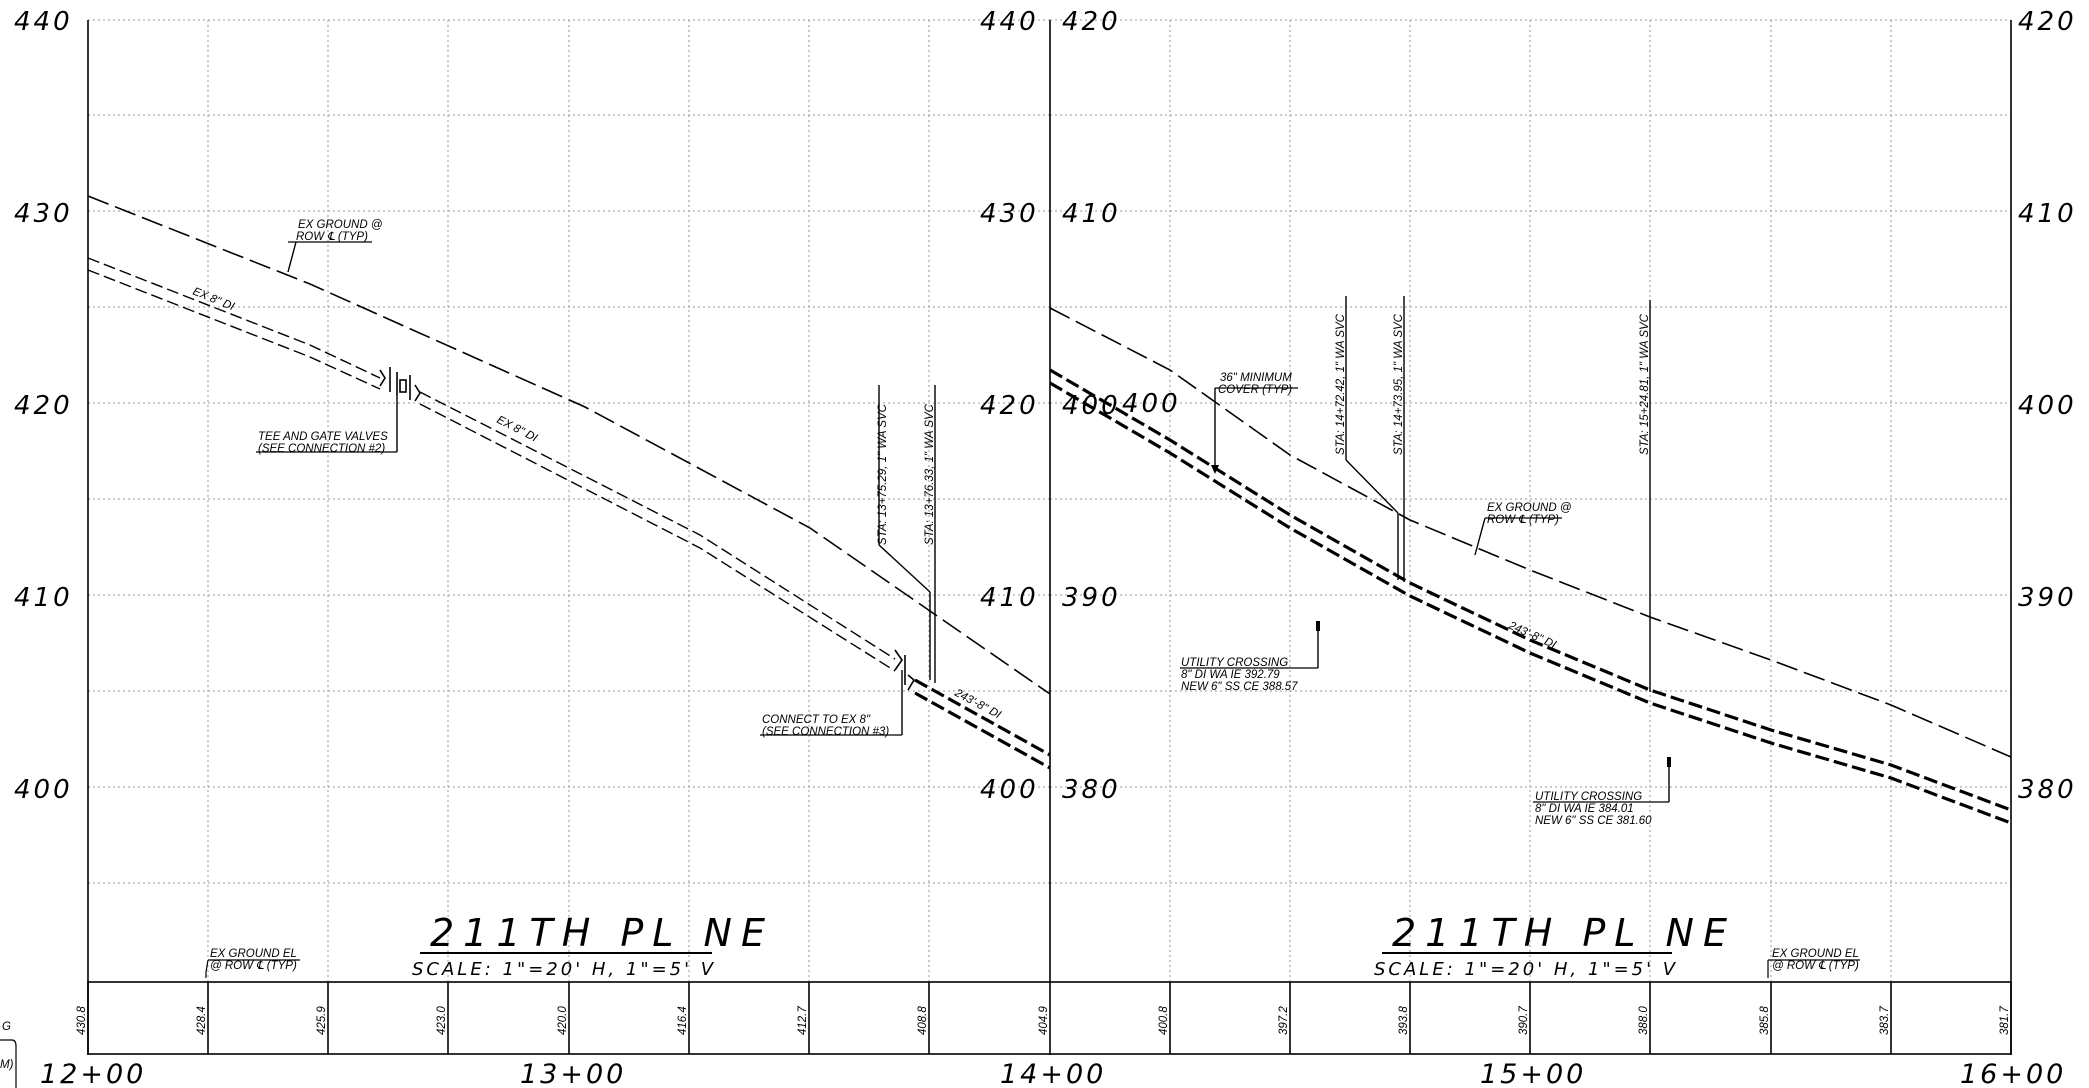 This screenshot has width=2089, height=1088. I want to click on left-elev-label: 410, so click(43, 598).